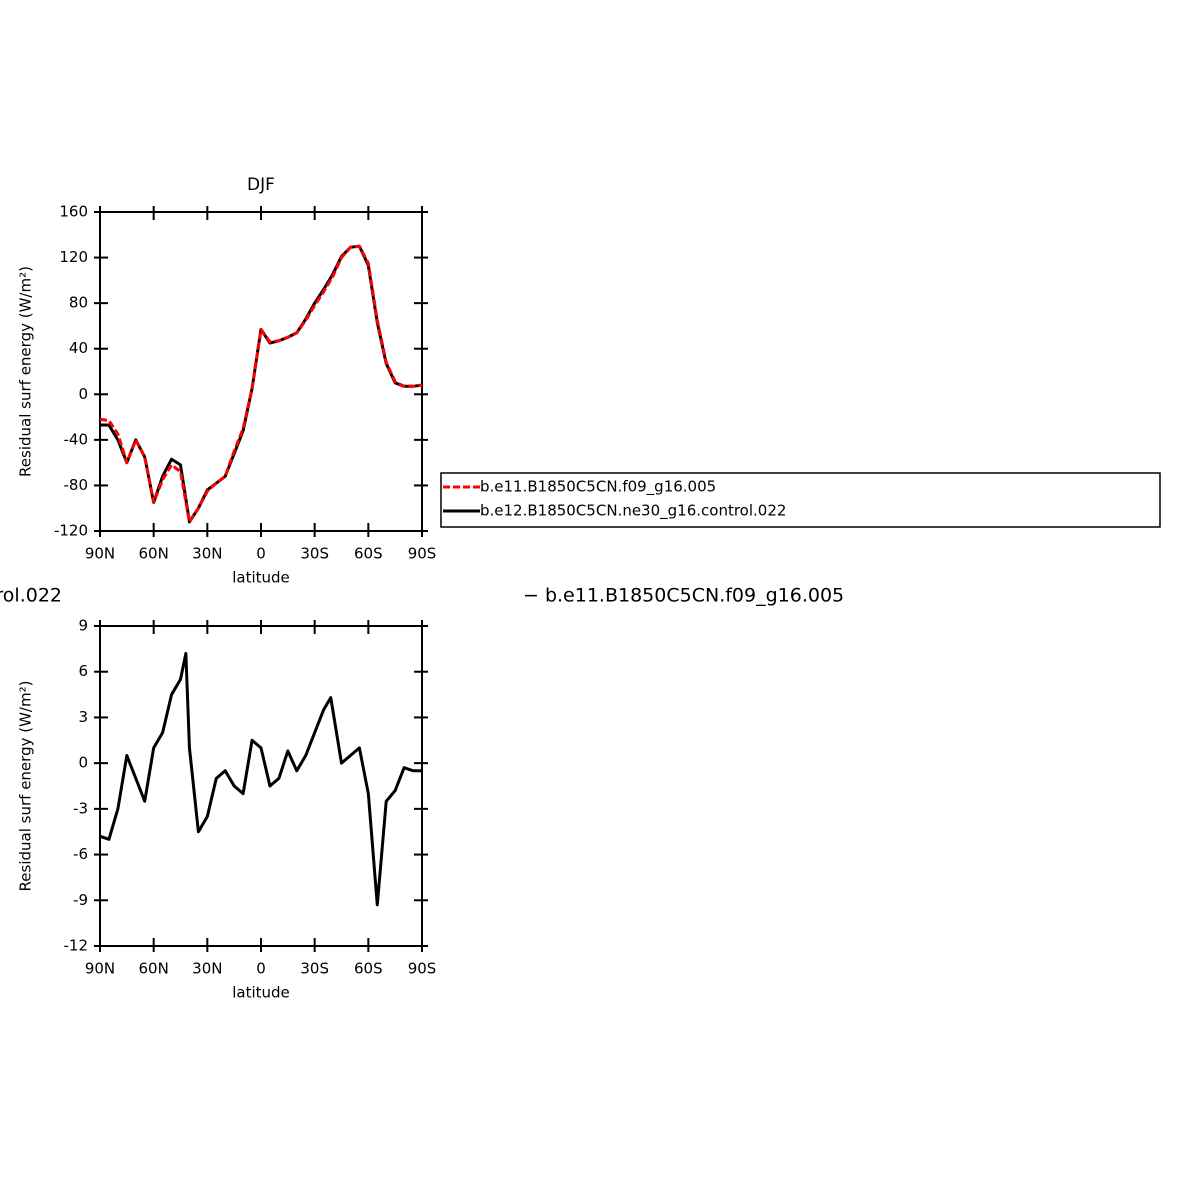  I want to click on y-tick-label: -80, so click(76, 485).